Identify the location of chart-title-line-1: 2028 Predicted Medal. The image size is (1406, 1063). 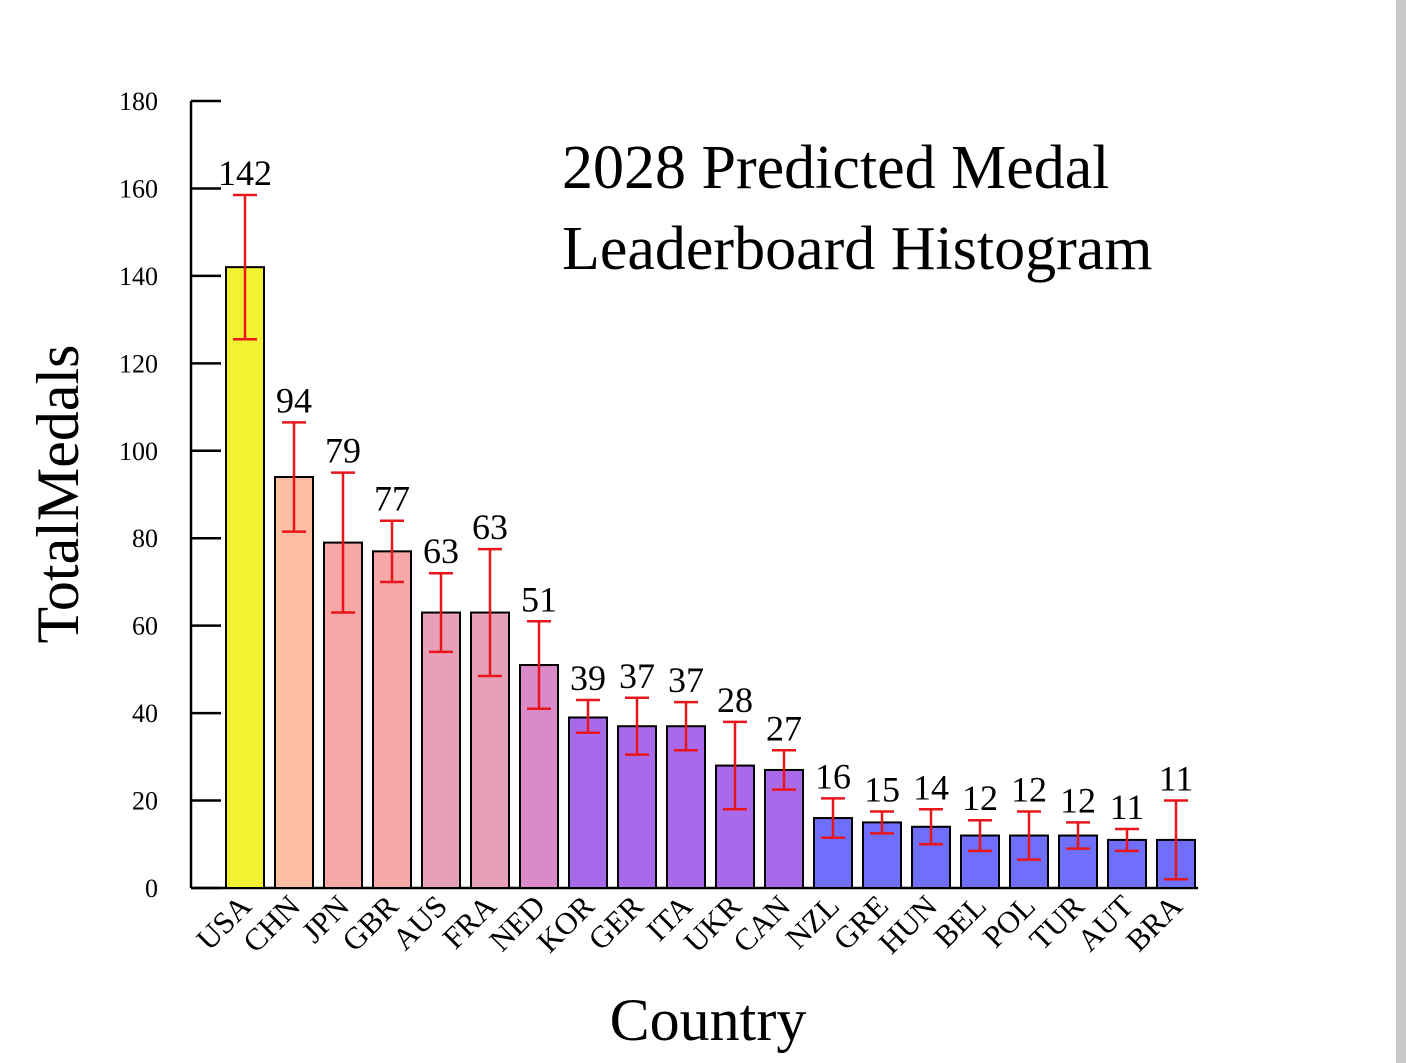
(836, 168).